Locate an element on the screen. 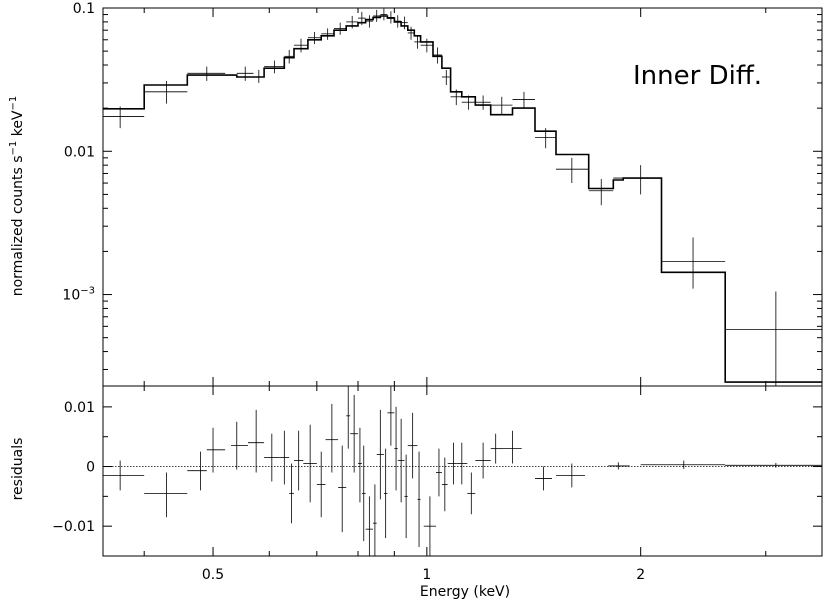 The width and height of the screenshot is (830, 606). ylabel-mid: keV is located at coordinates (18, 125).